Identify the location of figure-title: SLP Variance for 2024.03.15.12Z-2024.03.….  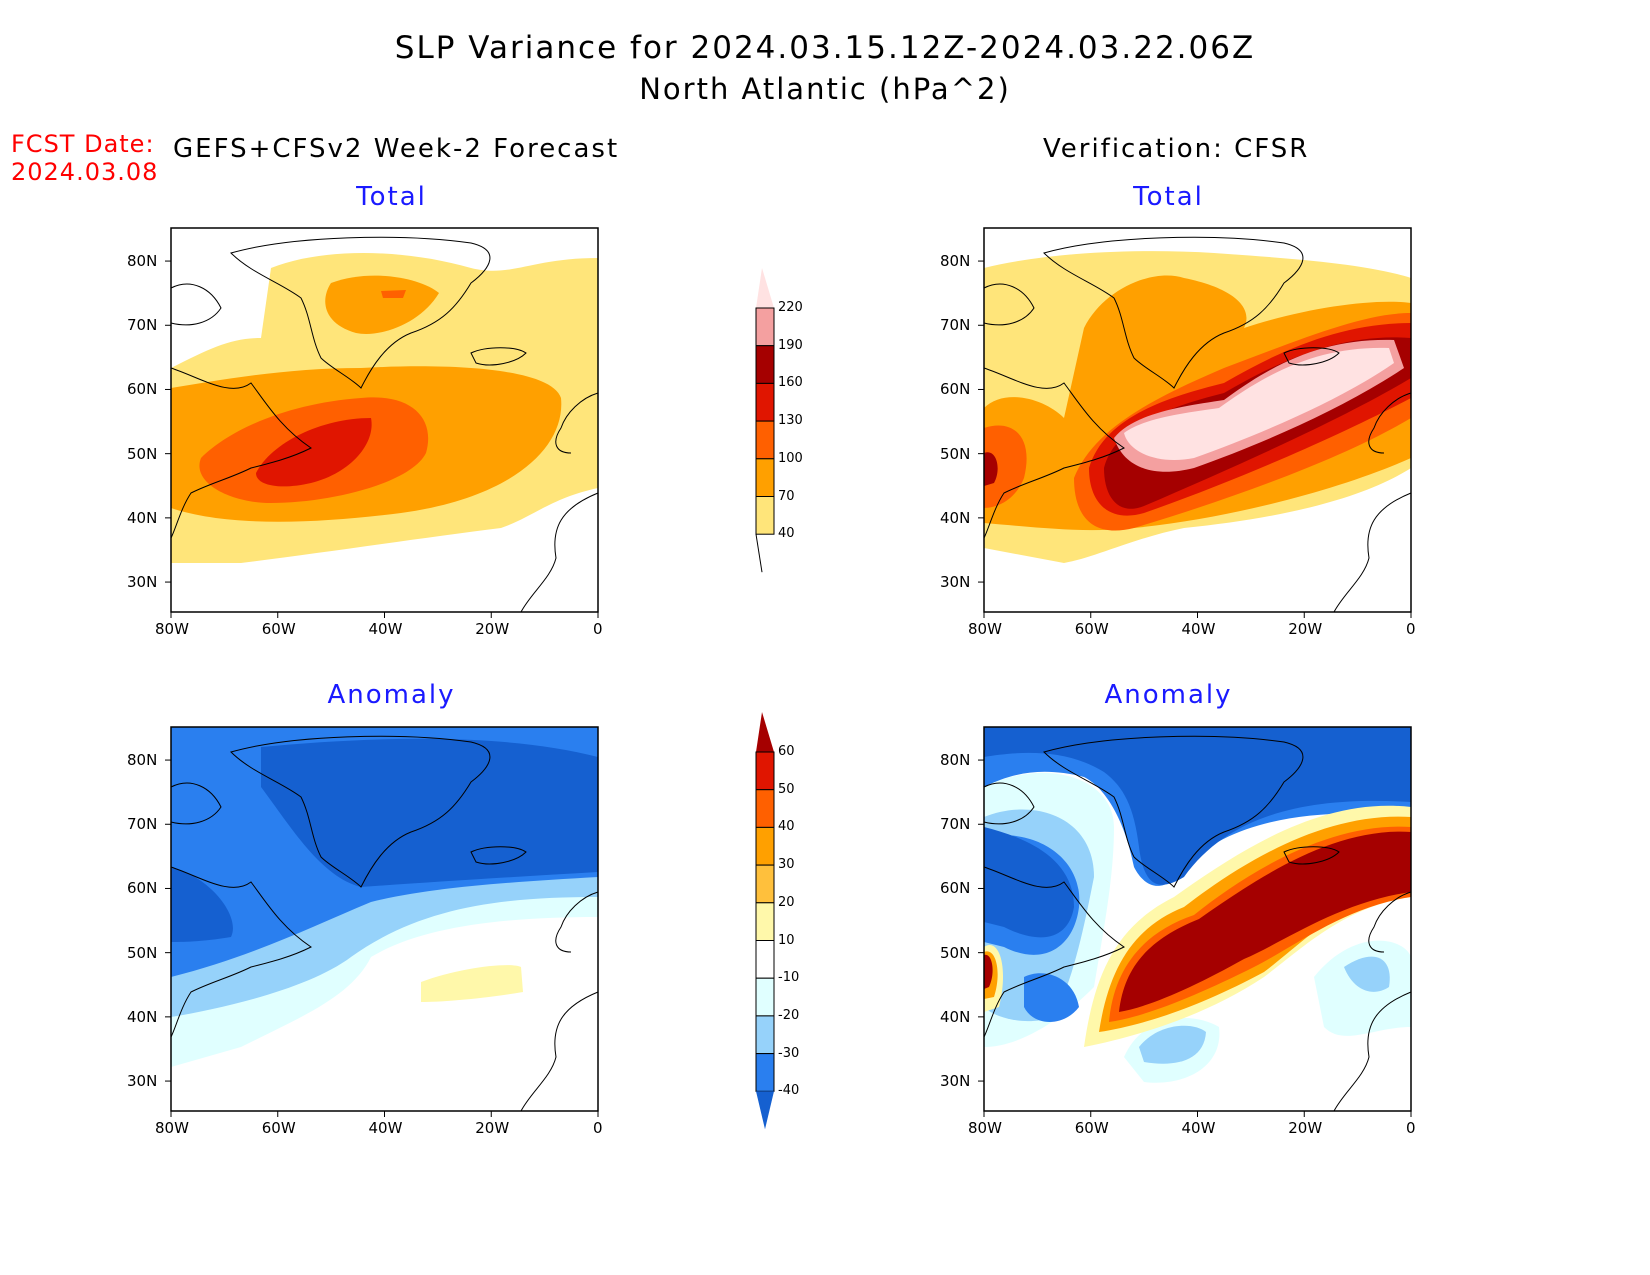
(825, 48).